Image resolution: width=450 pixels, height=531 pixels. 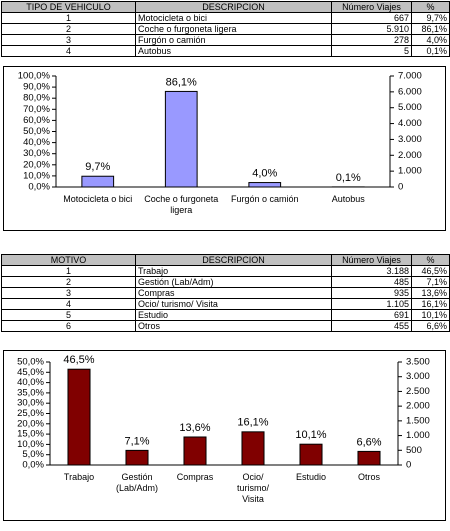 I want to click on x-tick-label-box: Estudio, so click(x=311, y=477).